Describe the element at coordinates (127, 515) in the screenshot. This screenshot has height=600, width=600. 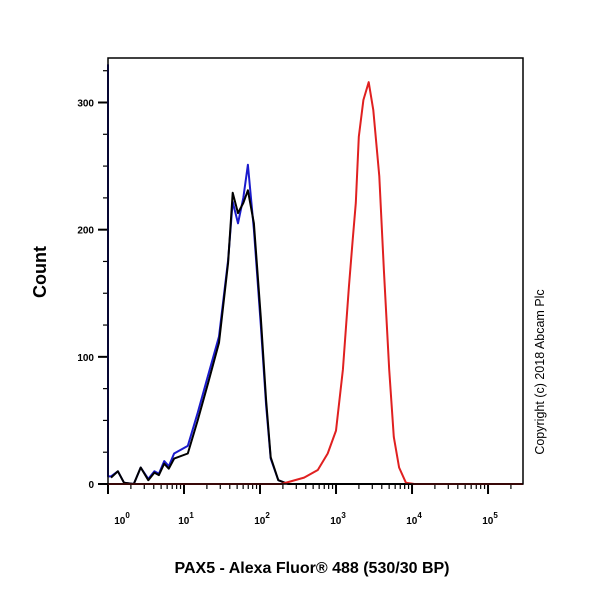
I see `x-tick-exponent: 0` at that location.